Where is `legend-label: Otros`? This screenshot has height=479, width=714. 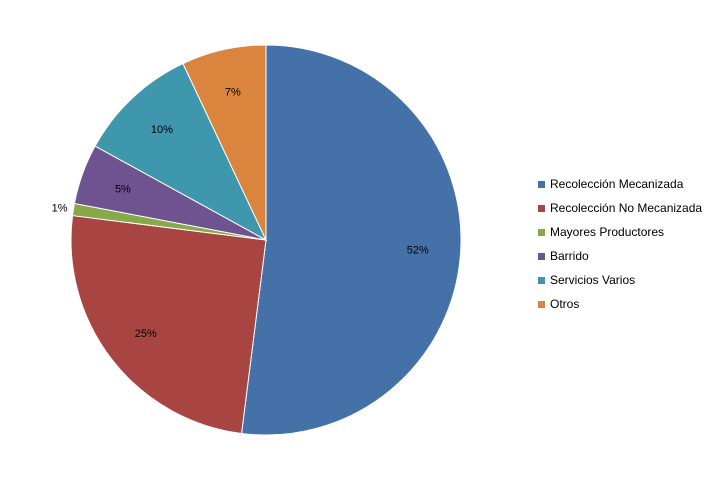
legend-label: Otros is located at coordinates (565, 304).